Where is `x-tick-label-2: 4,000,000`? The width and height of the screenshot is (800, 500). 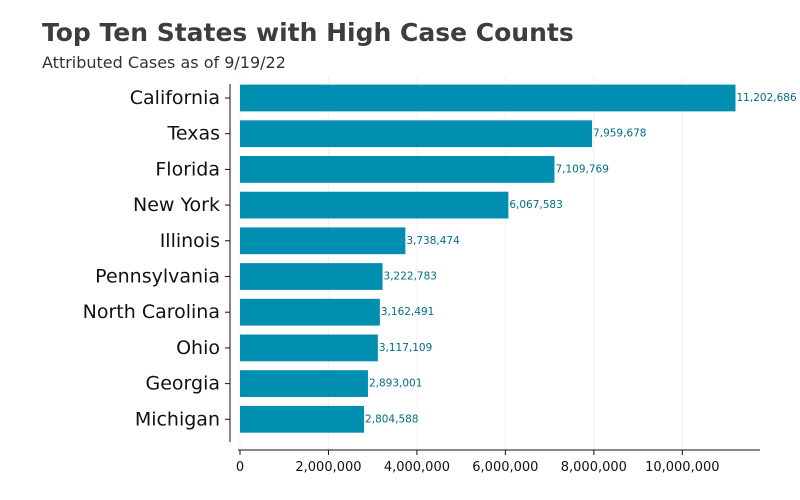
x-tick-label-2: 4,000,000 is located at coordinates (417, 467).